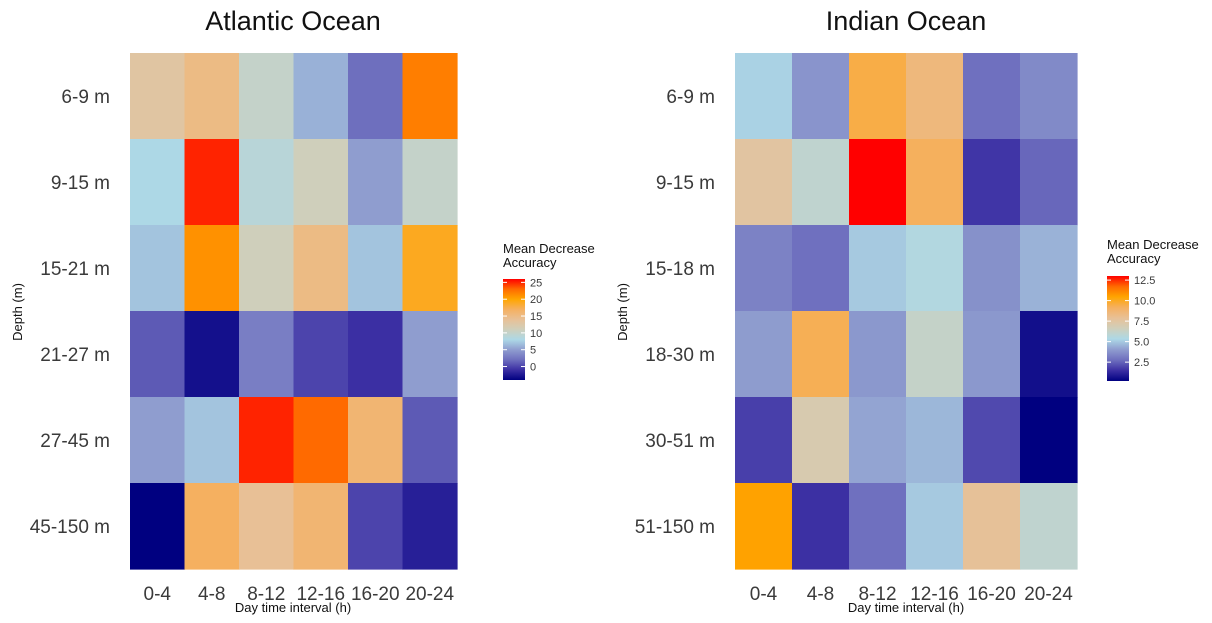  I want to click on indian-cell-r1-c4, so click(992, 182).